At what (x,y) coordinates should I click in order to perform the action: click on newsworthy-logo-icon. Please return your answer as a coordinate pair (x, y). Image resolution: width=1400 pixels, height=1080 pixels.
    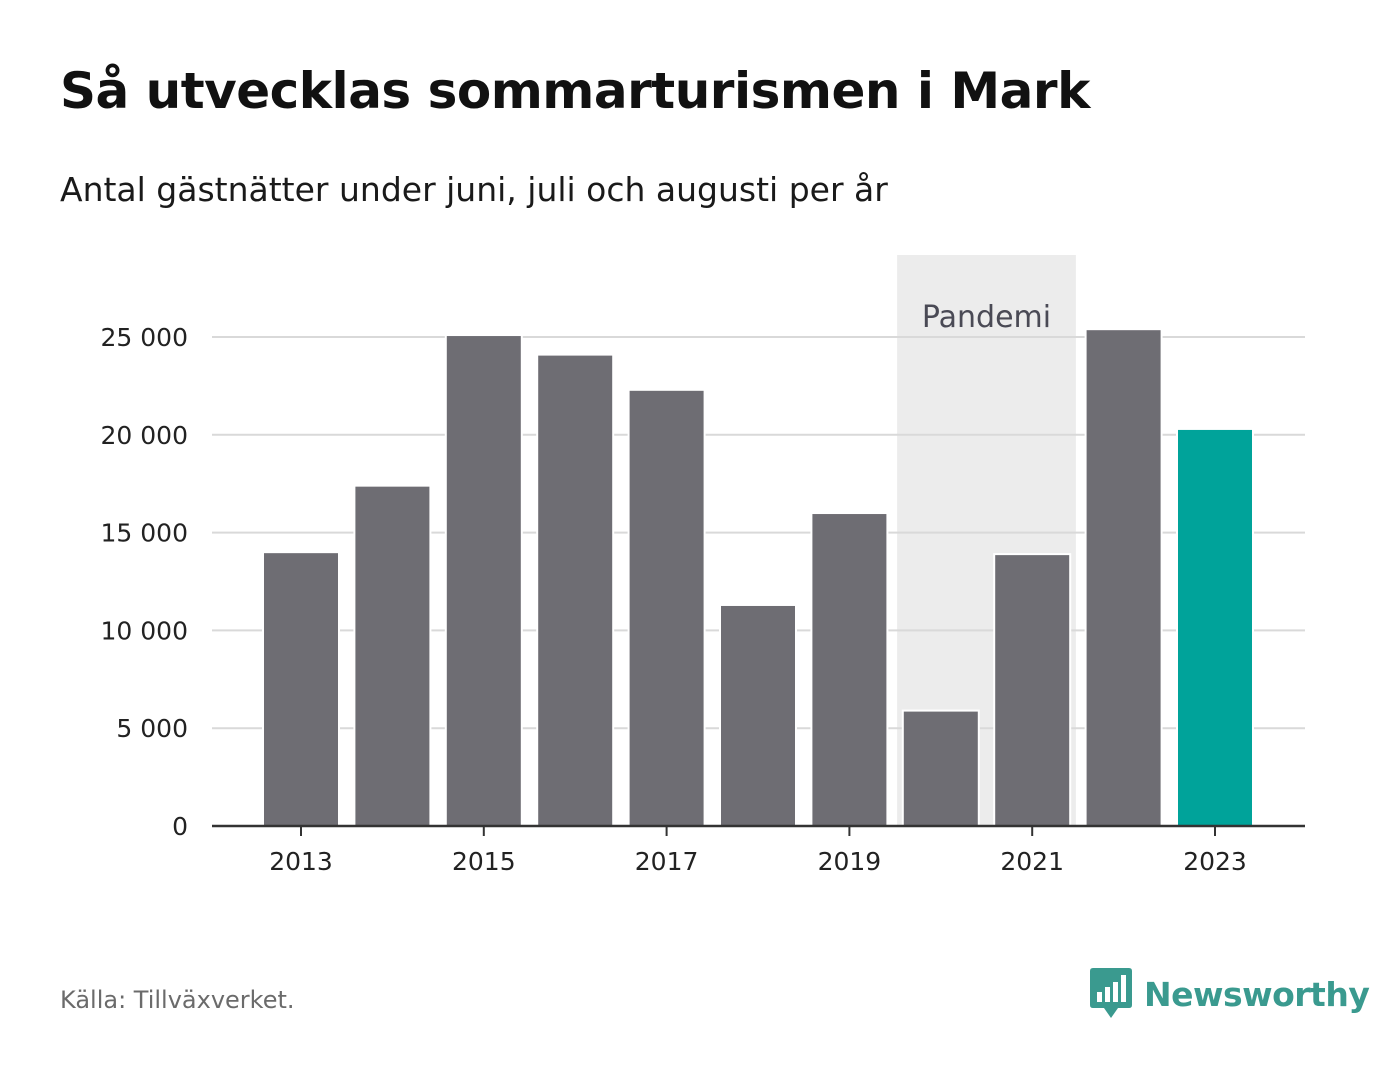
    Looking at the image, I should click on (1111, 993).